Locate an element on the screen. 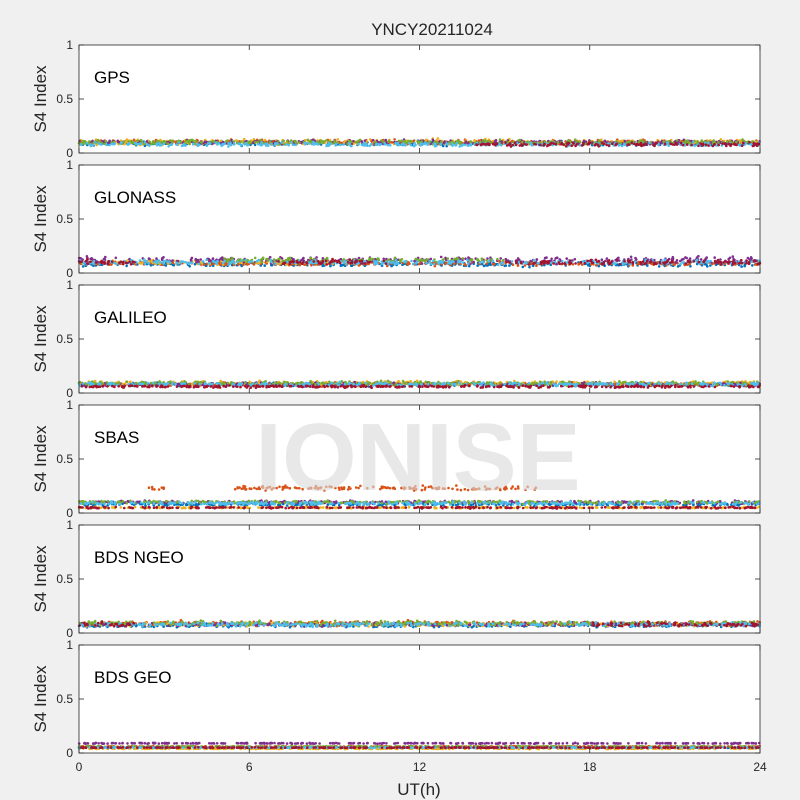 This screenshot has width=800, height=800. y-tick-label: 0.5 is located at coordinates (64, 219).